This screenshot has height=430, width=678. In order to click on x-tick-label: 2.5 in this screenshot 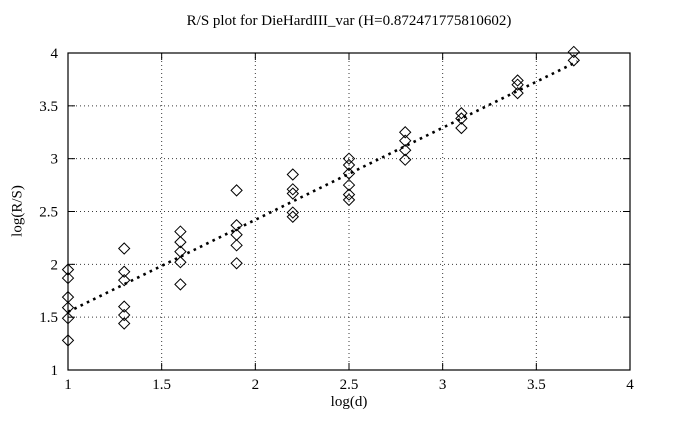, I will do `click(349, 385)`.